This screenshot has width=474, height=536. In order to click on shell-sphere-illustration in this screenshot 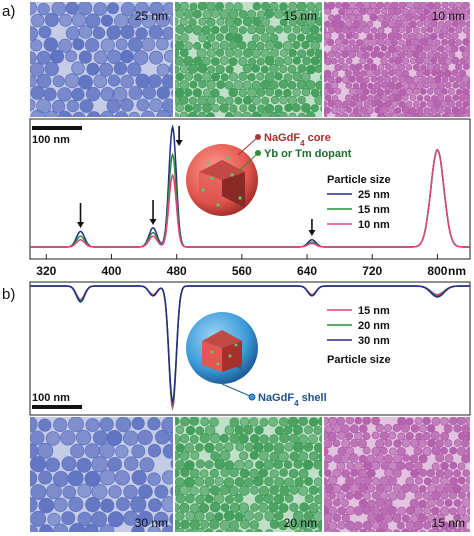, I will do `click(222, 348)`.